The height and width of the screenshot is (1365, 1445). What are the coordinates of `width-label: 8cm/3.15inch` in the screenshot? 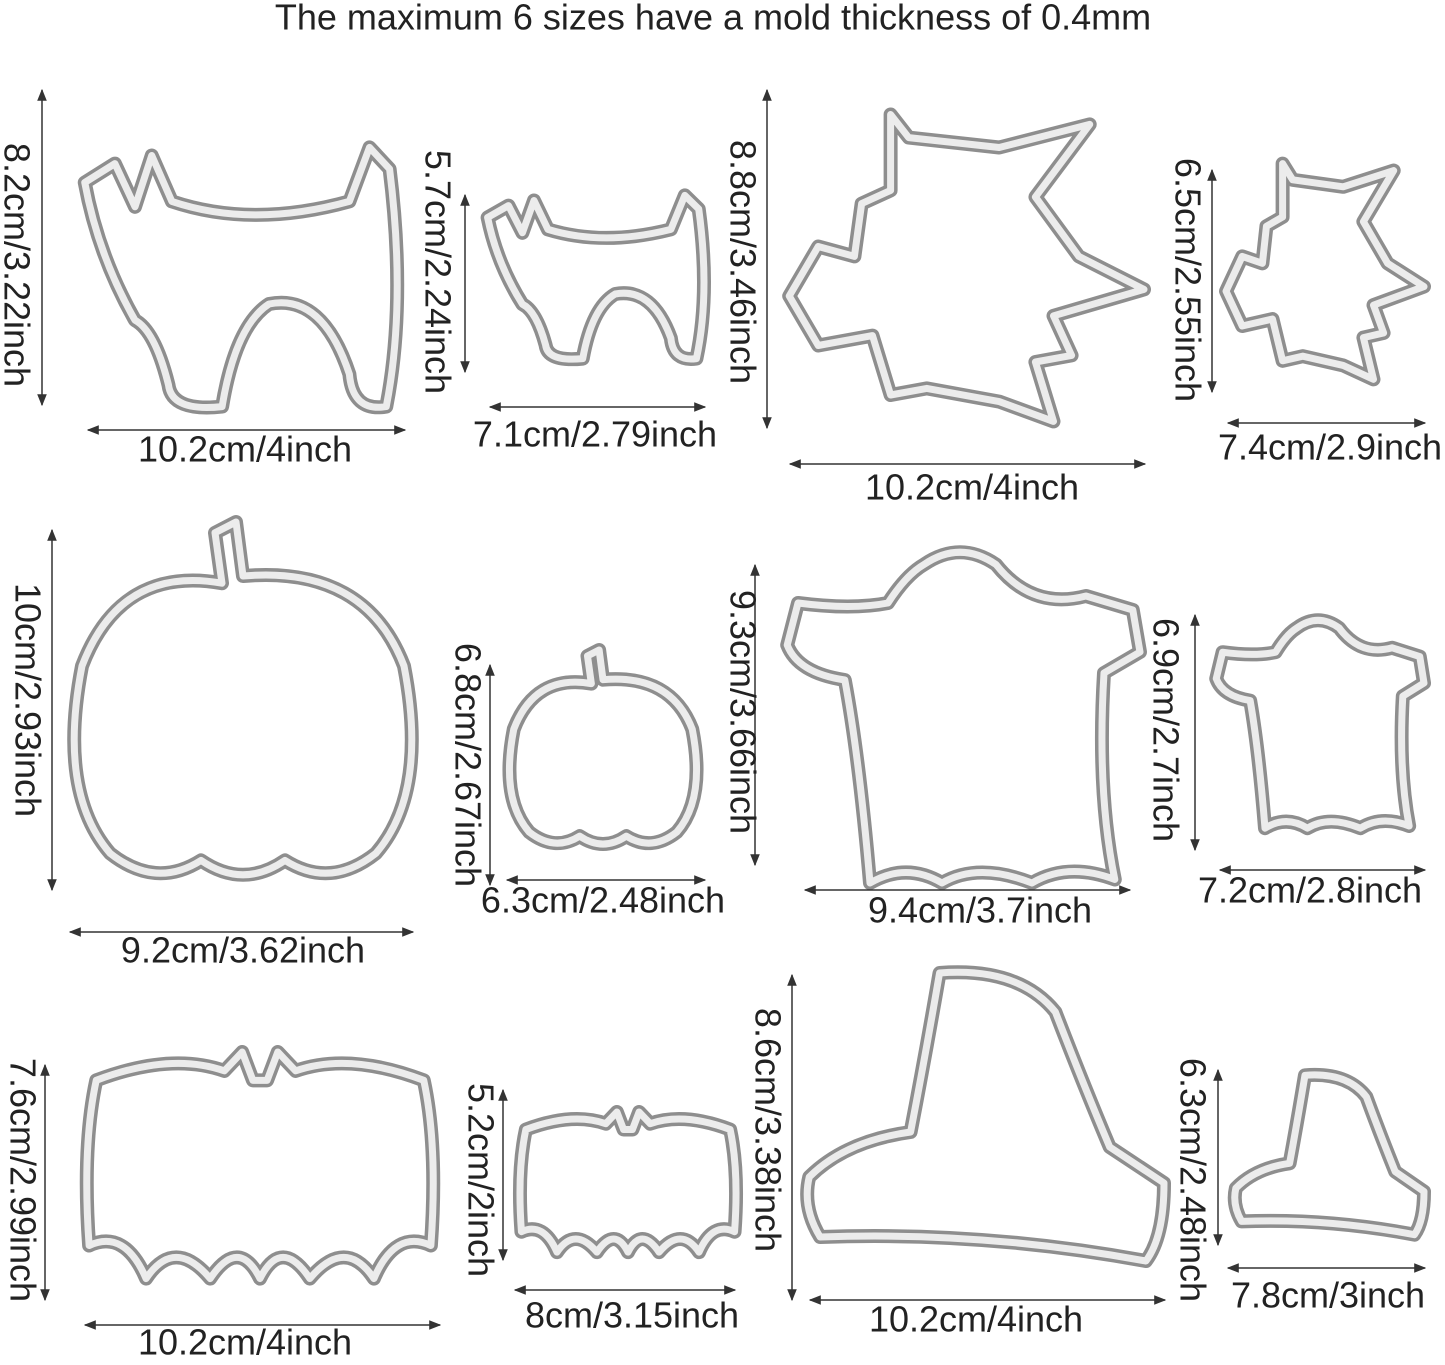 It's located at (632, 1315).